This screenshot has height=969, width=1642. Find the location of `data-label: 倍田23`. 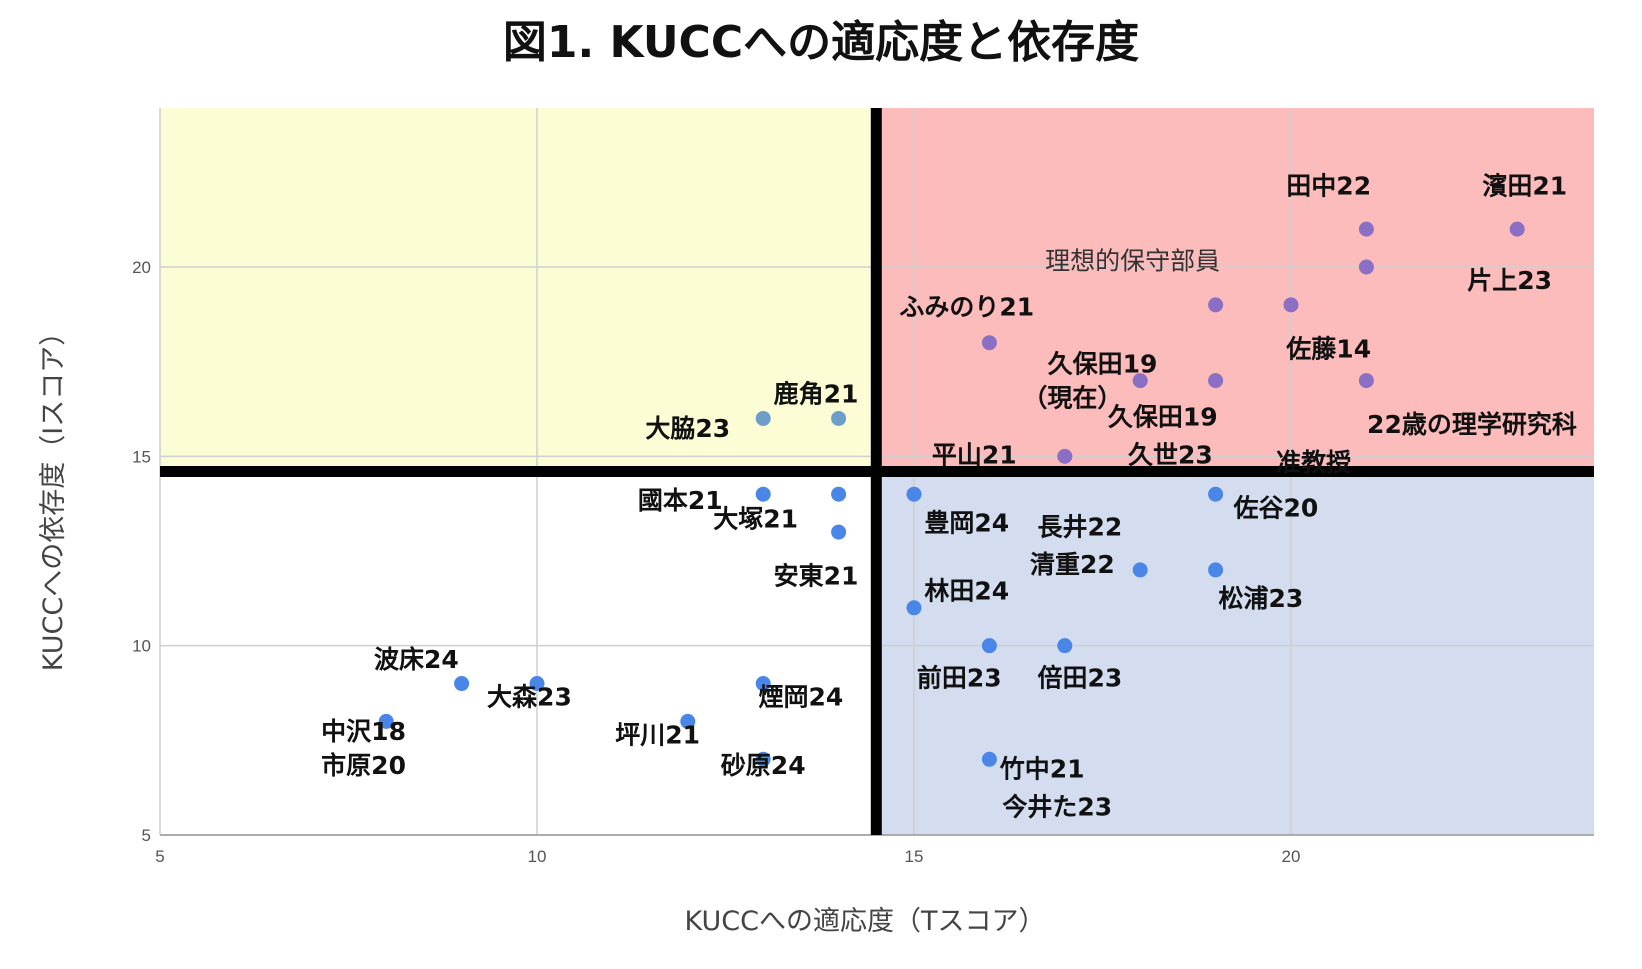

data-label: 倍田23 is located at coordinates (1079, 678).